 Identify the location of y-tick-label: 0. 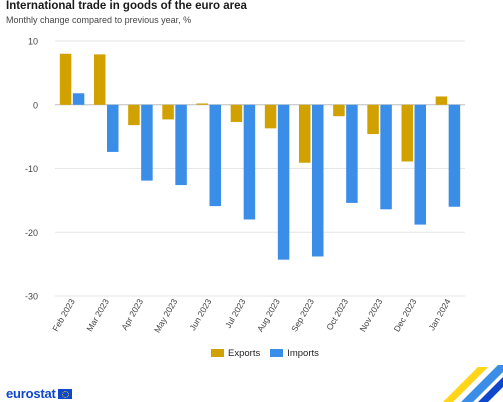
(35, 105).